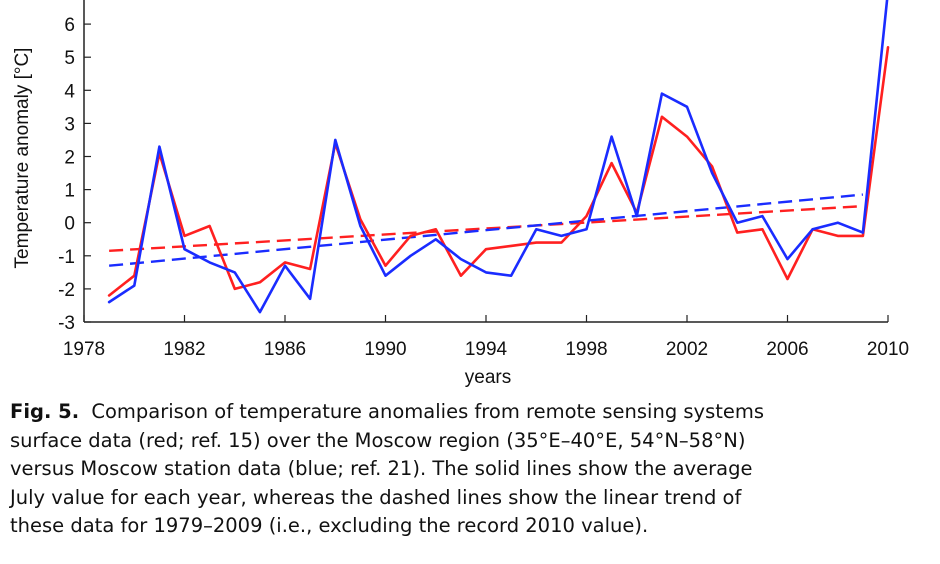  Describe the element at coordinates (66, 323) in the screenshot. I see `y-tick-label: -3` at that location.